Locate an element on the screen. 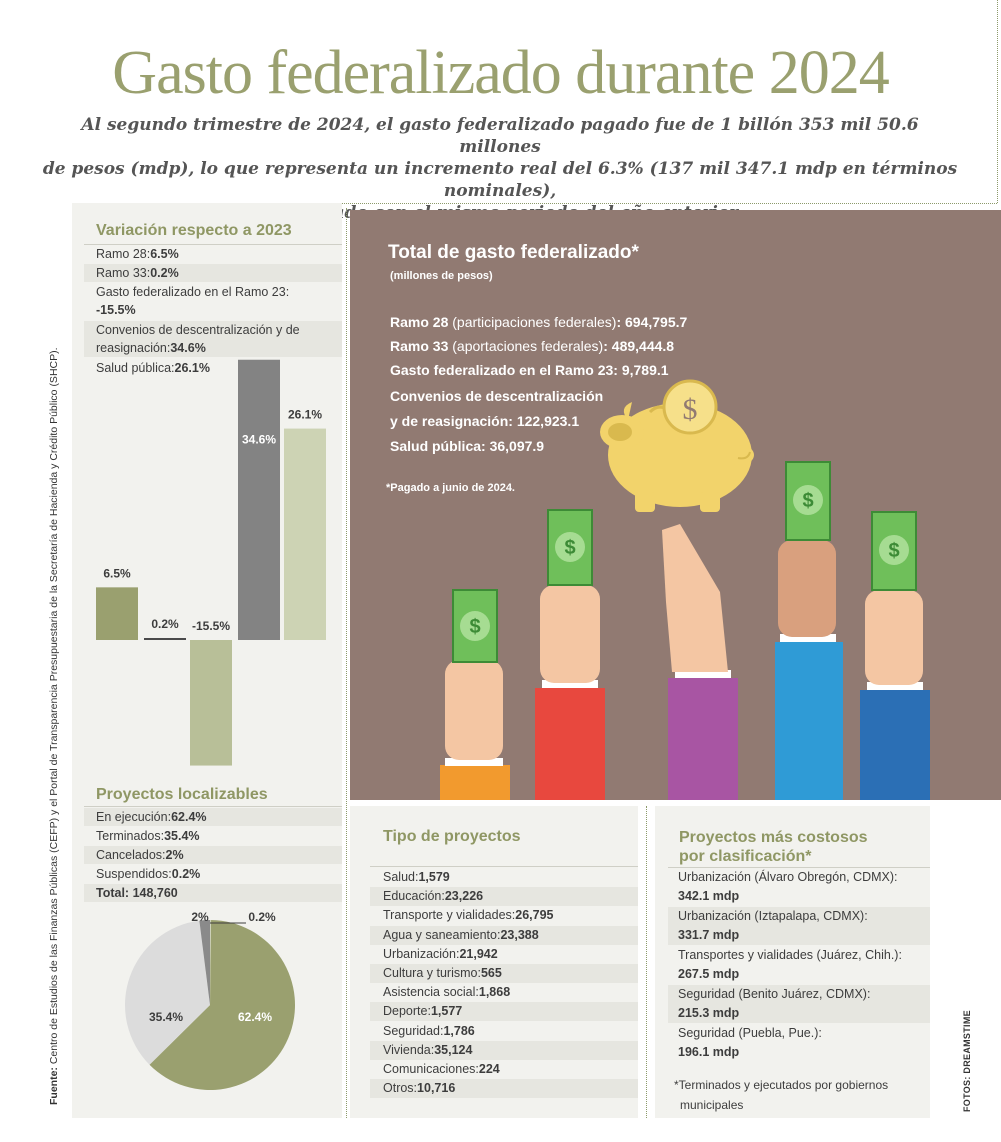 This screenshot has width=1001, height=1142. tipo-panel is located at coordinates (494, 962).